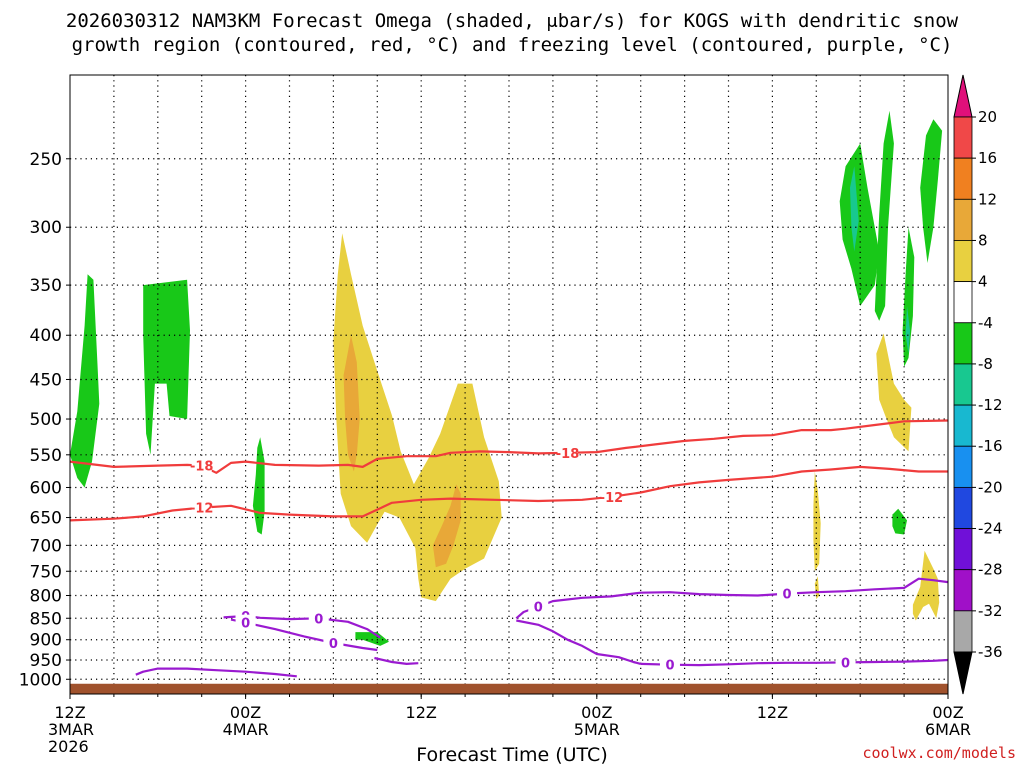 The height and width of the screenshot is (768, 1024). Describe the element at coordinates (990, 570) in the screenshot. I see `colorbar-label: -28` at that location.